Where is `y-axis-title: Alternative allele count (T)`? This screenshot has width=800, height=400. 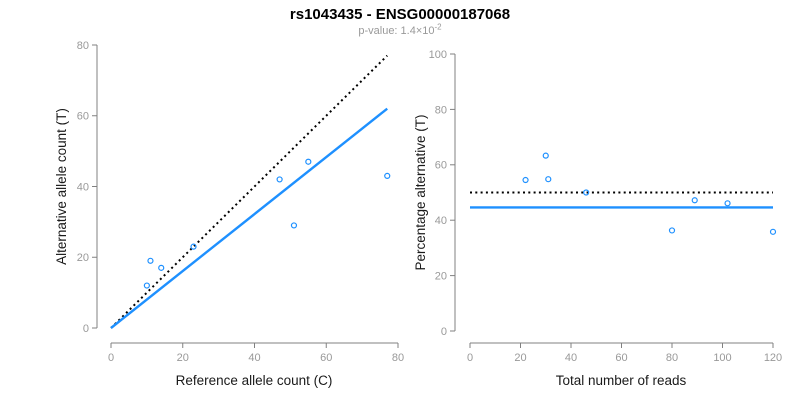 y-axis-title: Alternative allele count (T) is located at coordinates (61, 186).